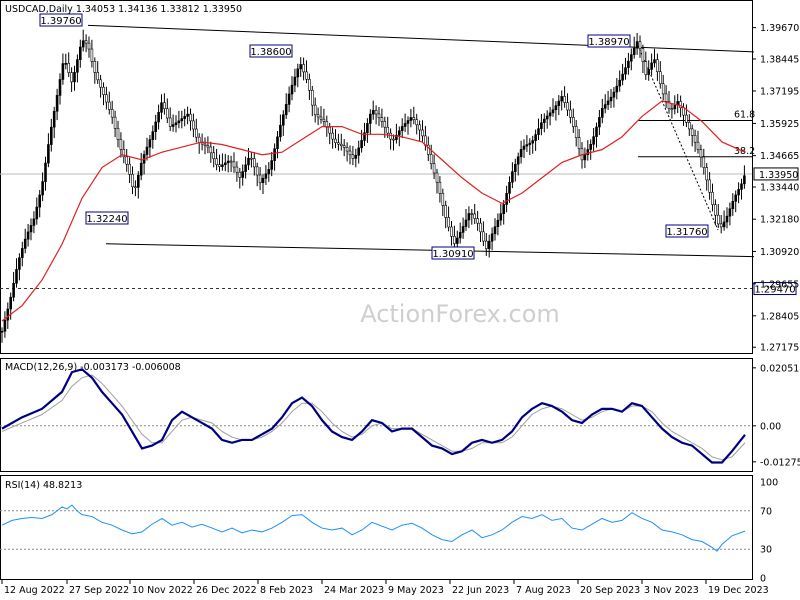 The width and height of the screenshot is (800, 600). I want to click on macd-tick-label: -0.012755, so click(780, 462).